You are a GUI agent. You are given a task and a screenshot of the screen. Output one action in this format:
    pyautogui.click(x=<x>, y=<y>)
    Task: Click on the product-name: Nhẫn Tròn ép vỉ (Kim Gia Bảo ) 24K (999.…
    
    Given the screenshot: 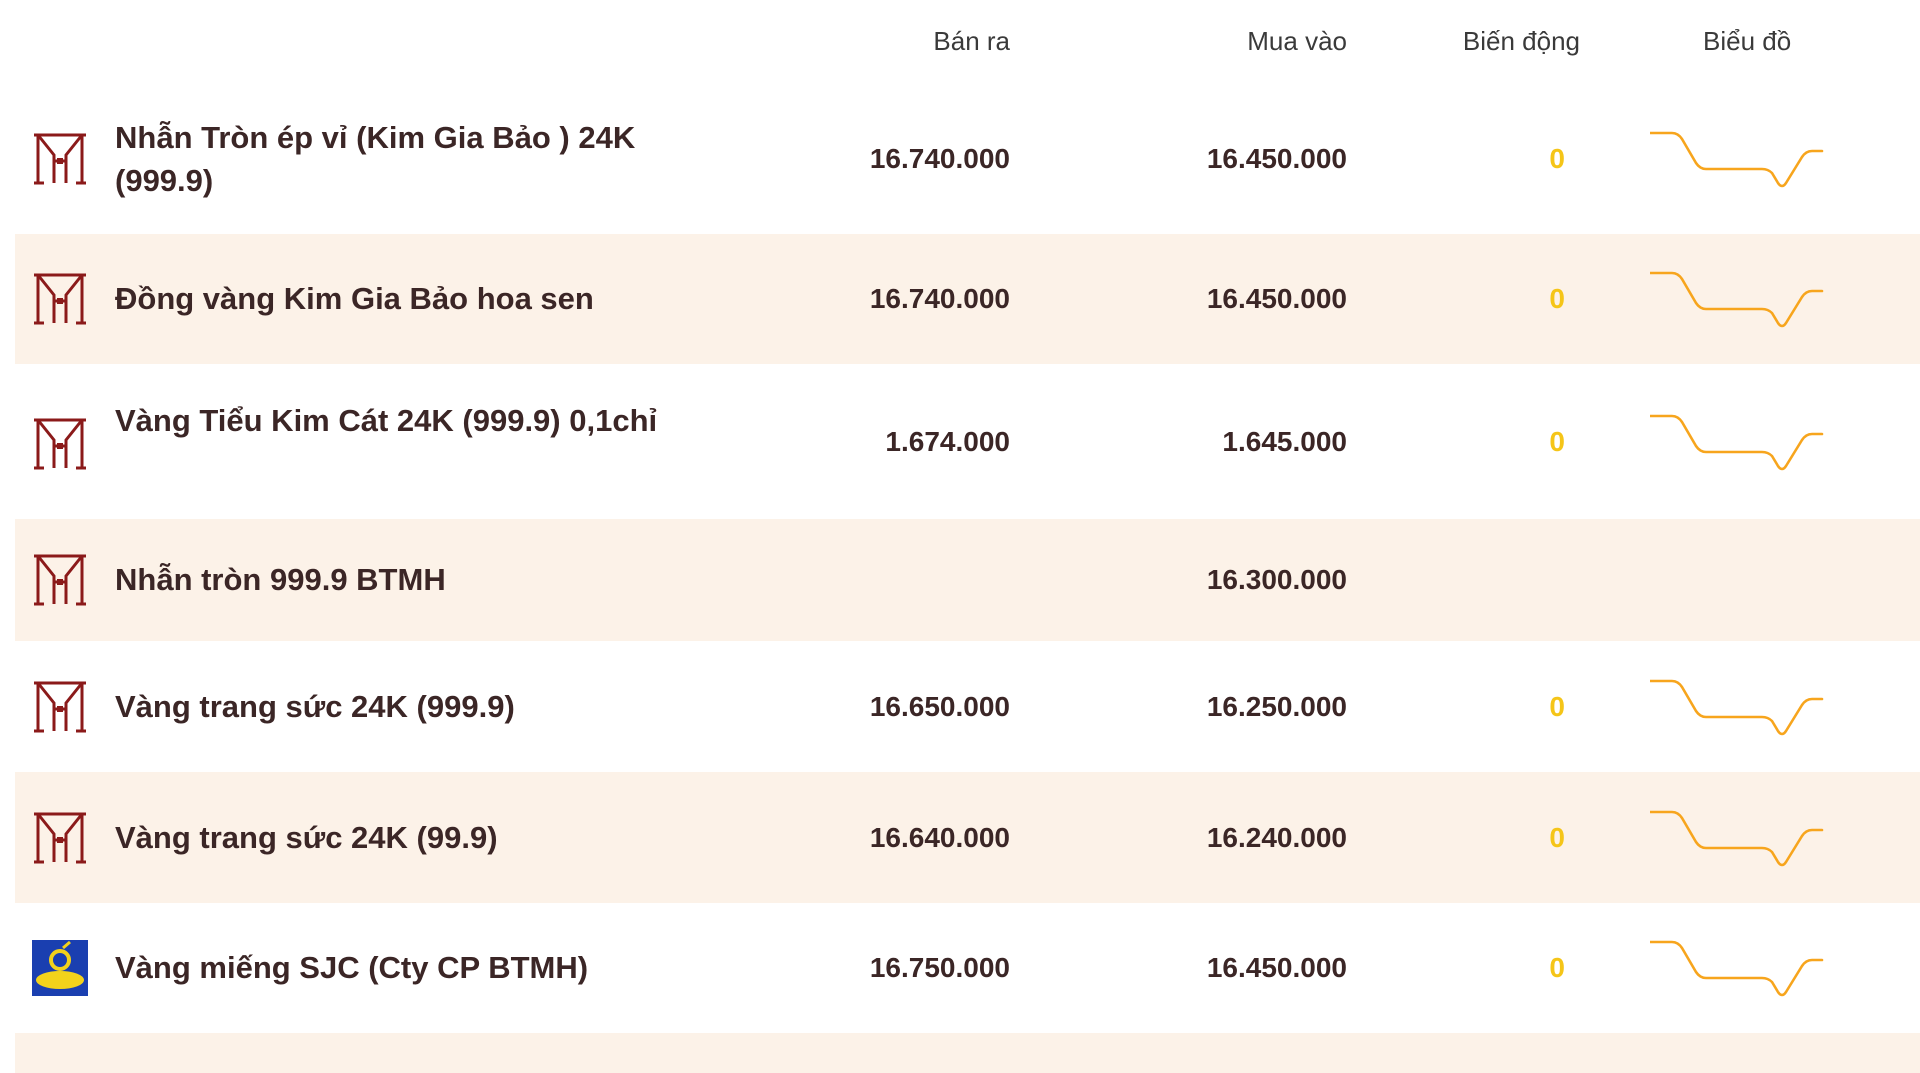 What is the action you would take?
    pyautogui.click(x=375, y=159)
    